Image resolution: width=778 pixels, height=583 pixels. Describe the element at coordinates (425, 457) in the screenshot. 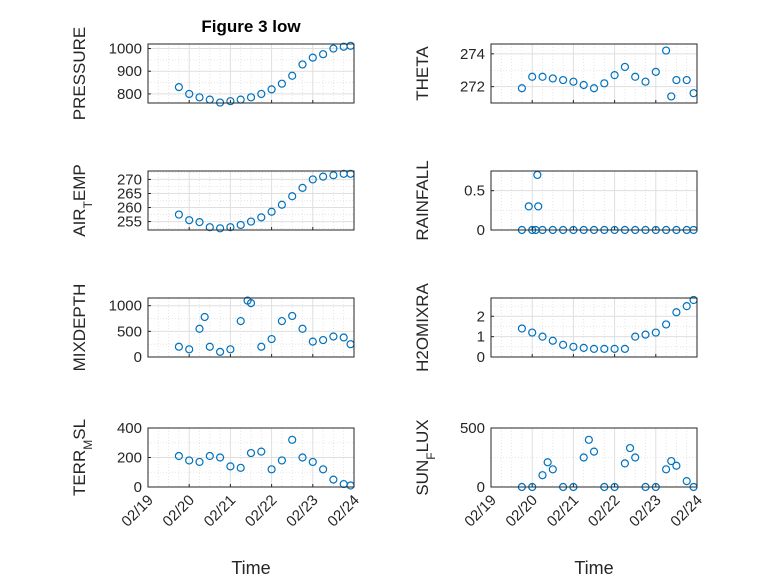

I see `y-axis-label: SUNFLUX` at that location.